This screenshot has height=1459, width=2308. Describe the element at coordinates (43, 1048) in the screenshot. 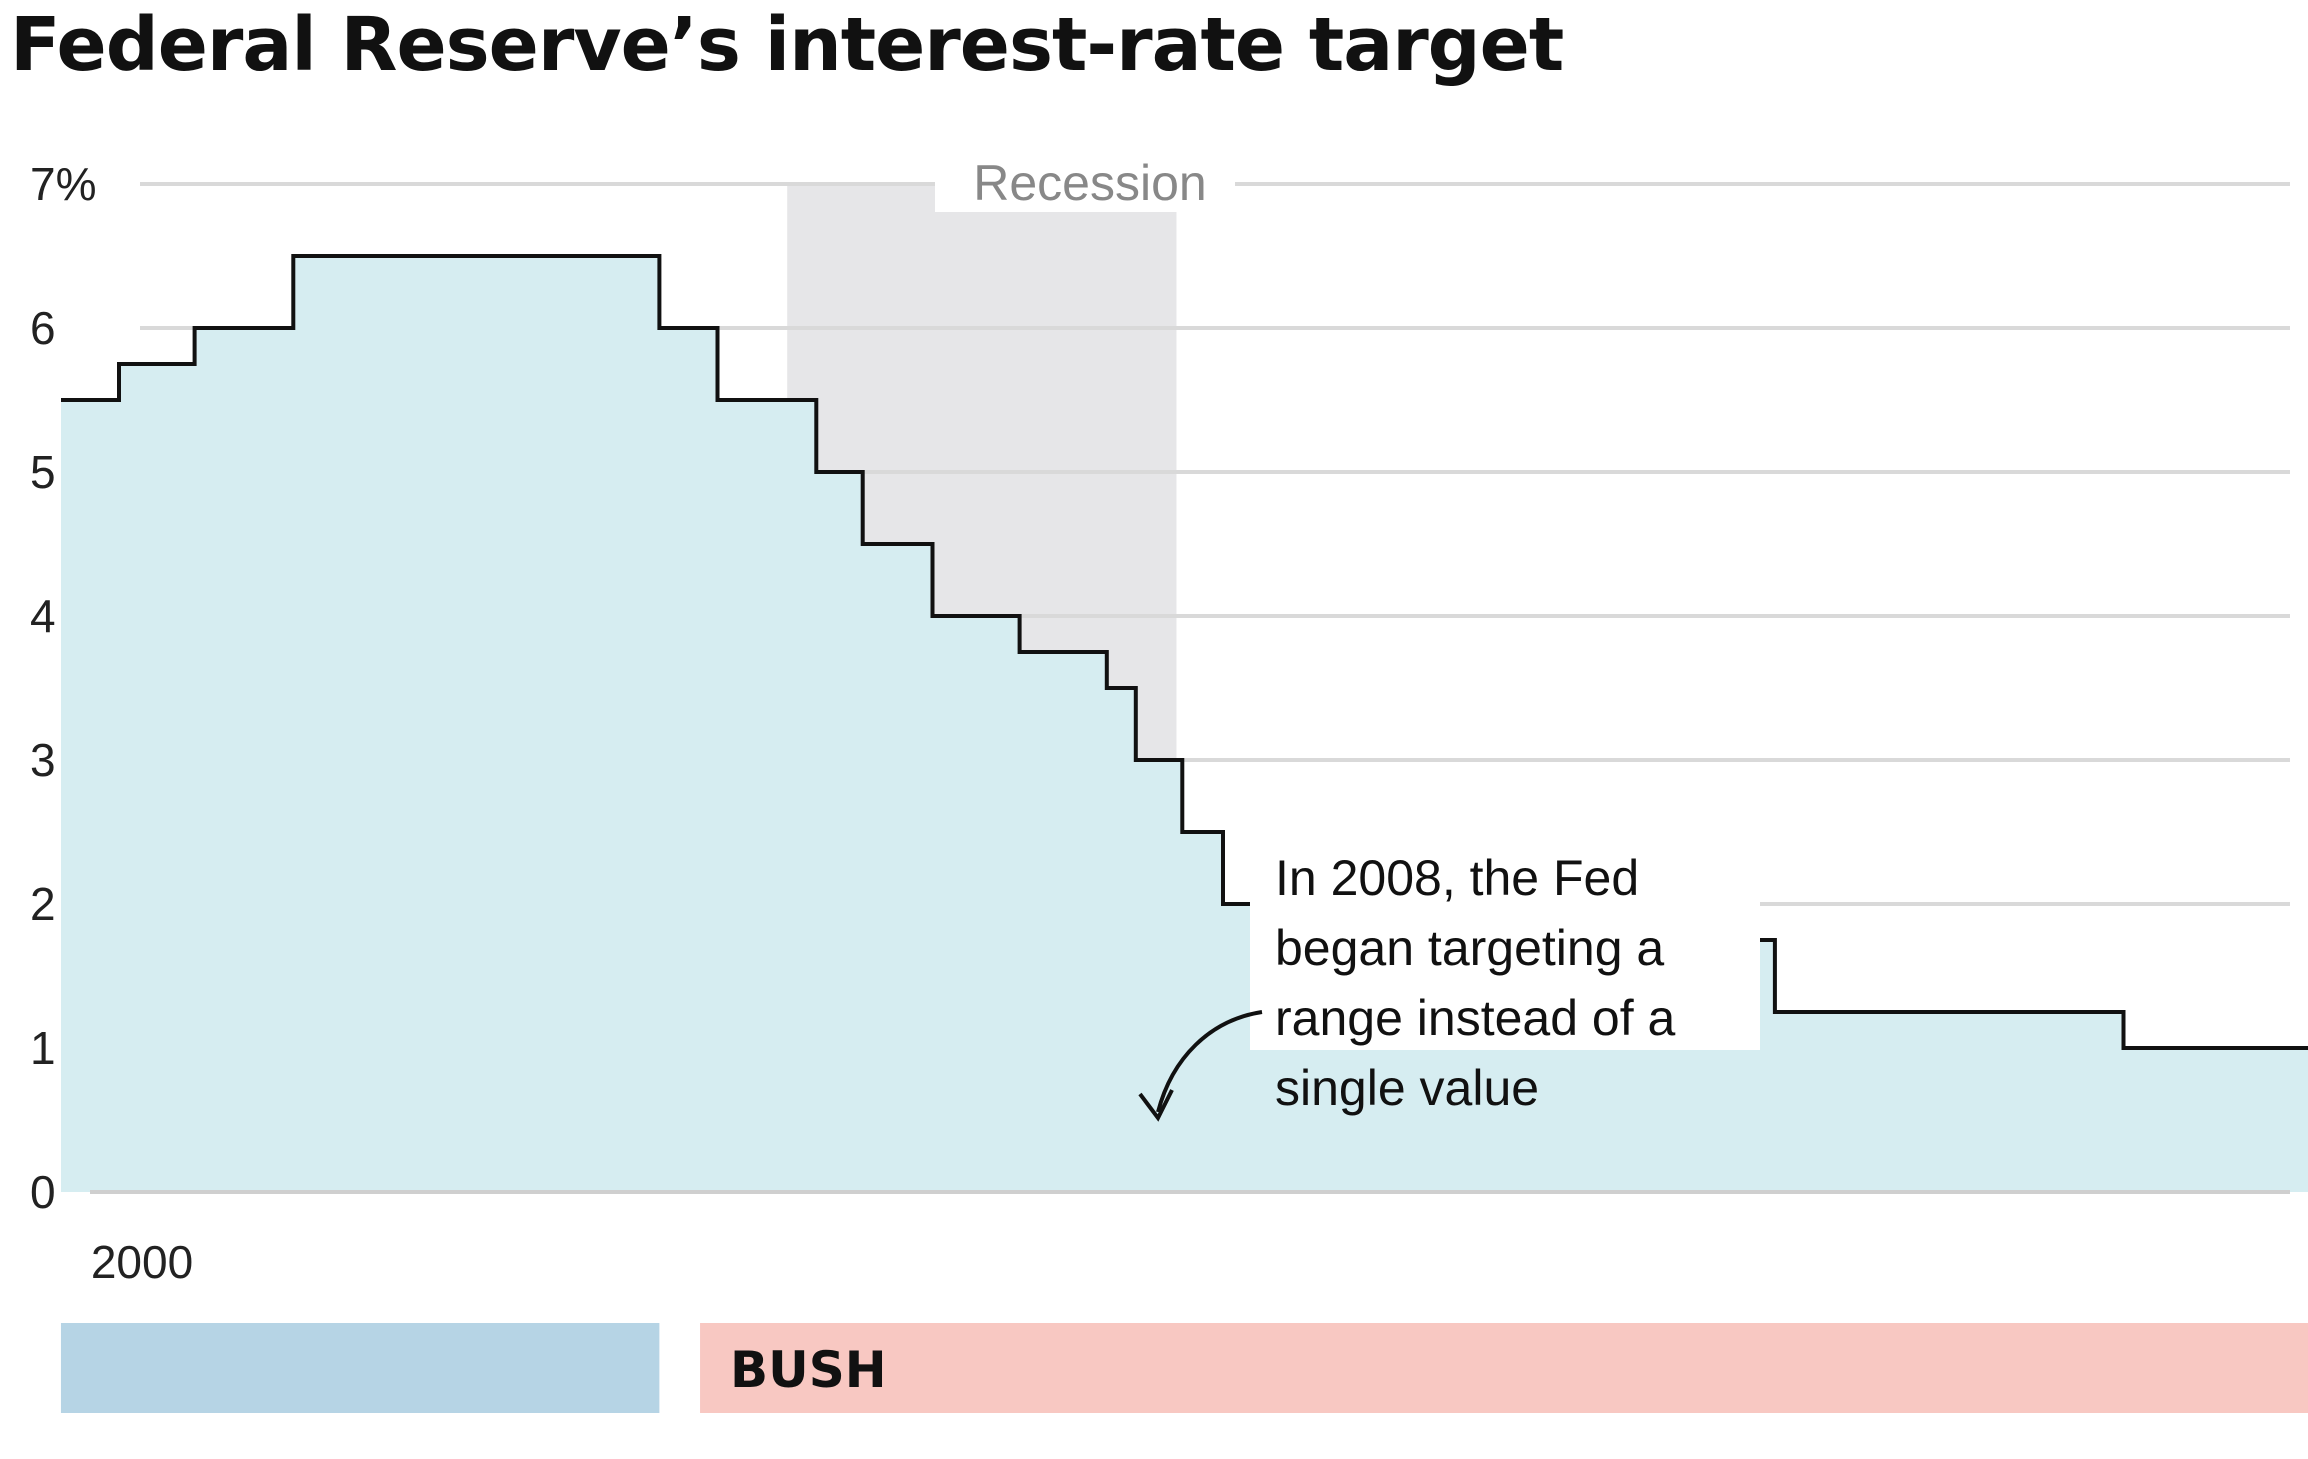

I see `y-tick-label-1: 1` at that location.